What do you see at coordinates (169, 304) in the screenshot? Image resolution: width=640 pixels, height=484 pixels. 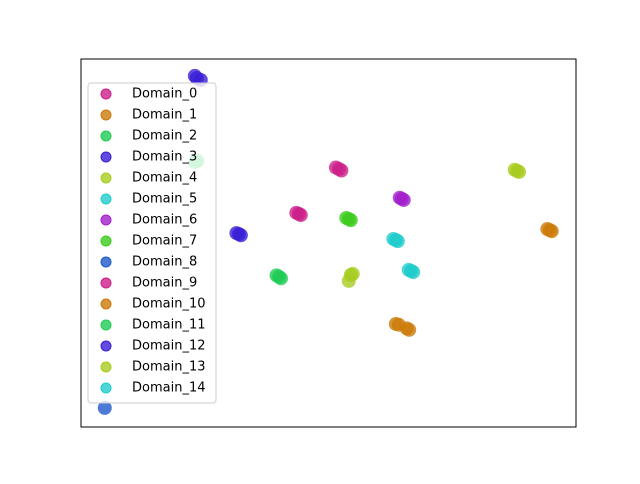 I see `legend-label: Domain_10` at bounding box center [169, 304].